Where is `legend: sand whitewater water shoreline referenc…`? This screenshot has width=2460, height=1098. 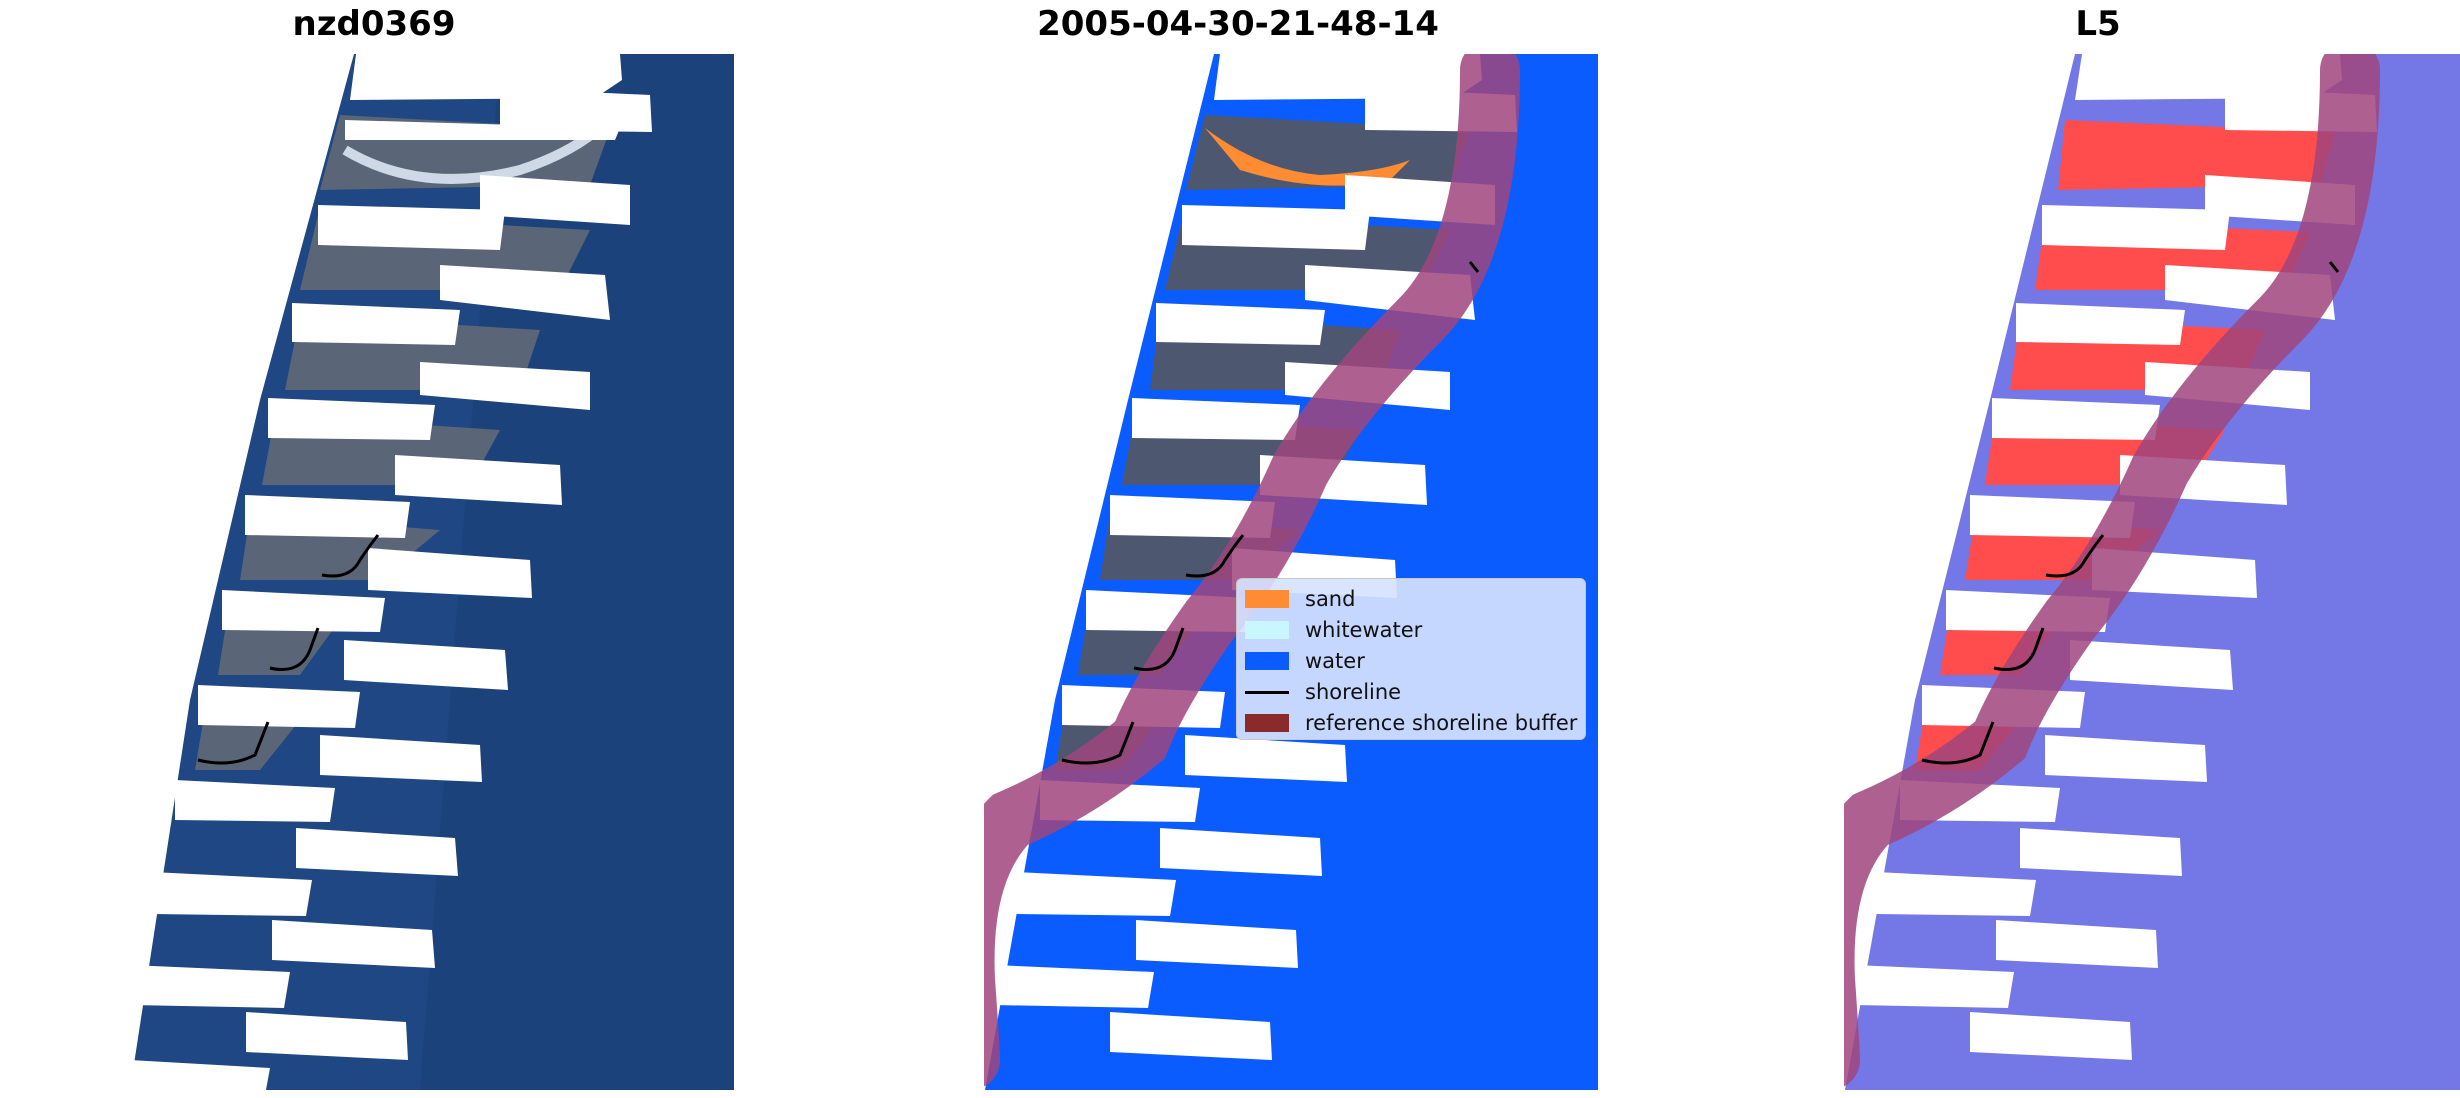 legend: sand whitewater water shoreline referenc… is located at coordinates (1411, 659).